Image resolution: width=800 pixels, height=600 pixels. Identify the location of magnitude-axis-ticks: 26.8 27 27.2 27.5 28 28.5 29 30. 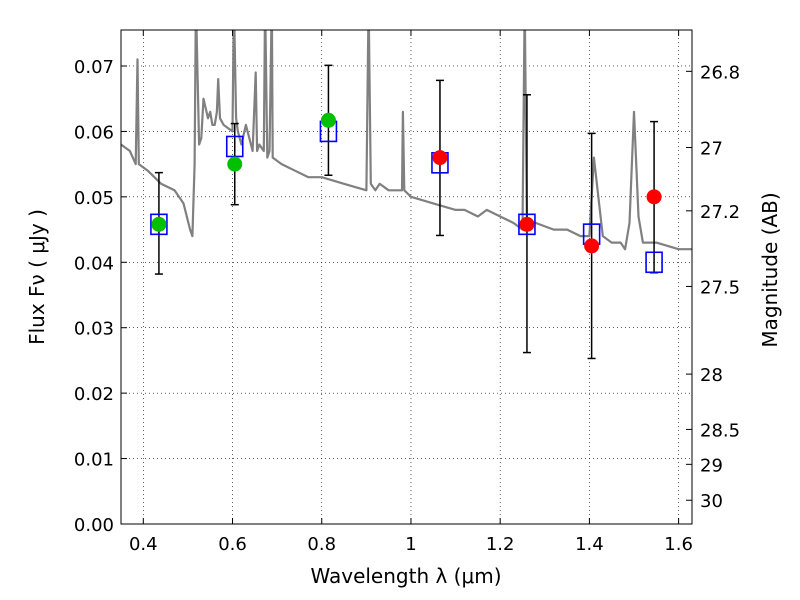
(713, 287).